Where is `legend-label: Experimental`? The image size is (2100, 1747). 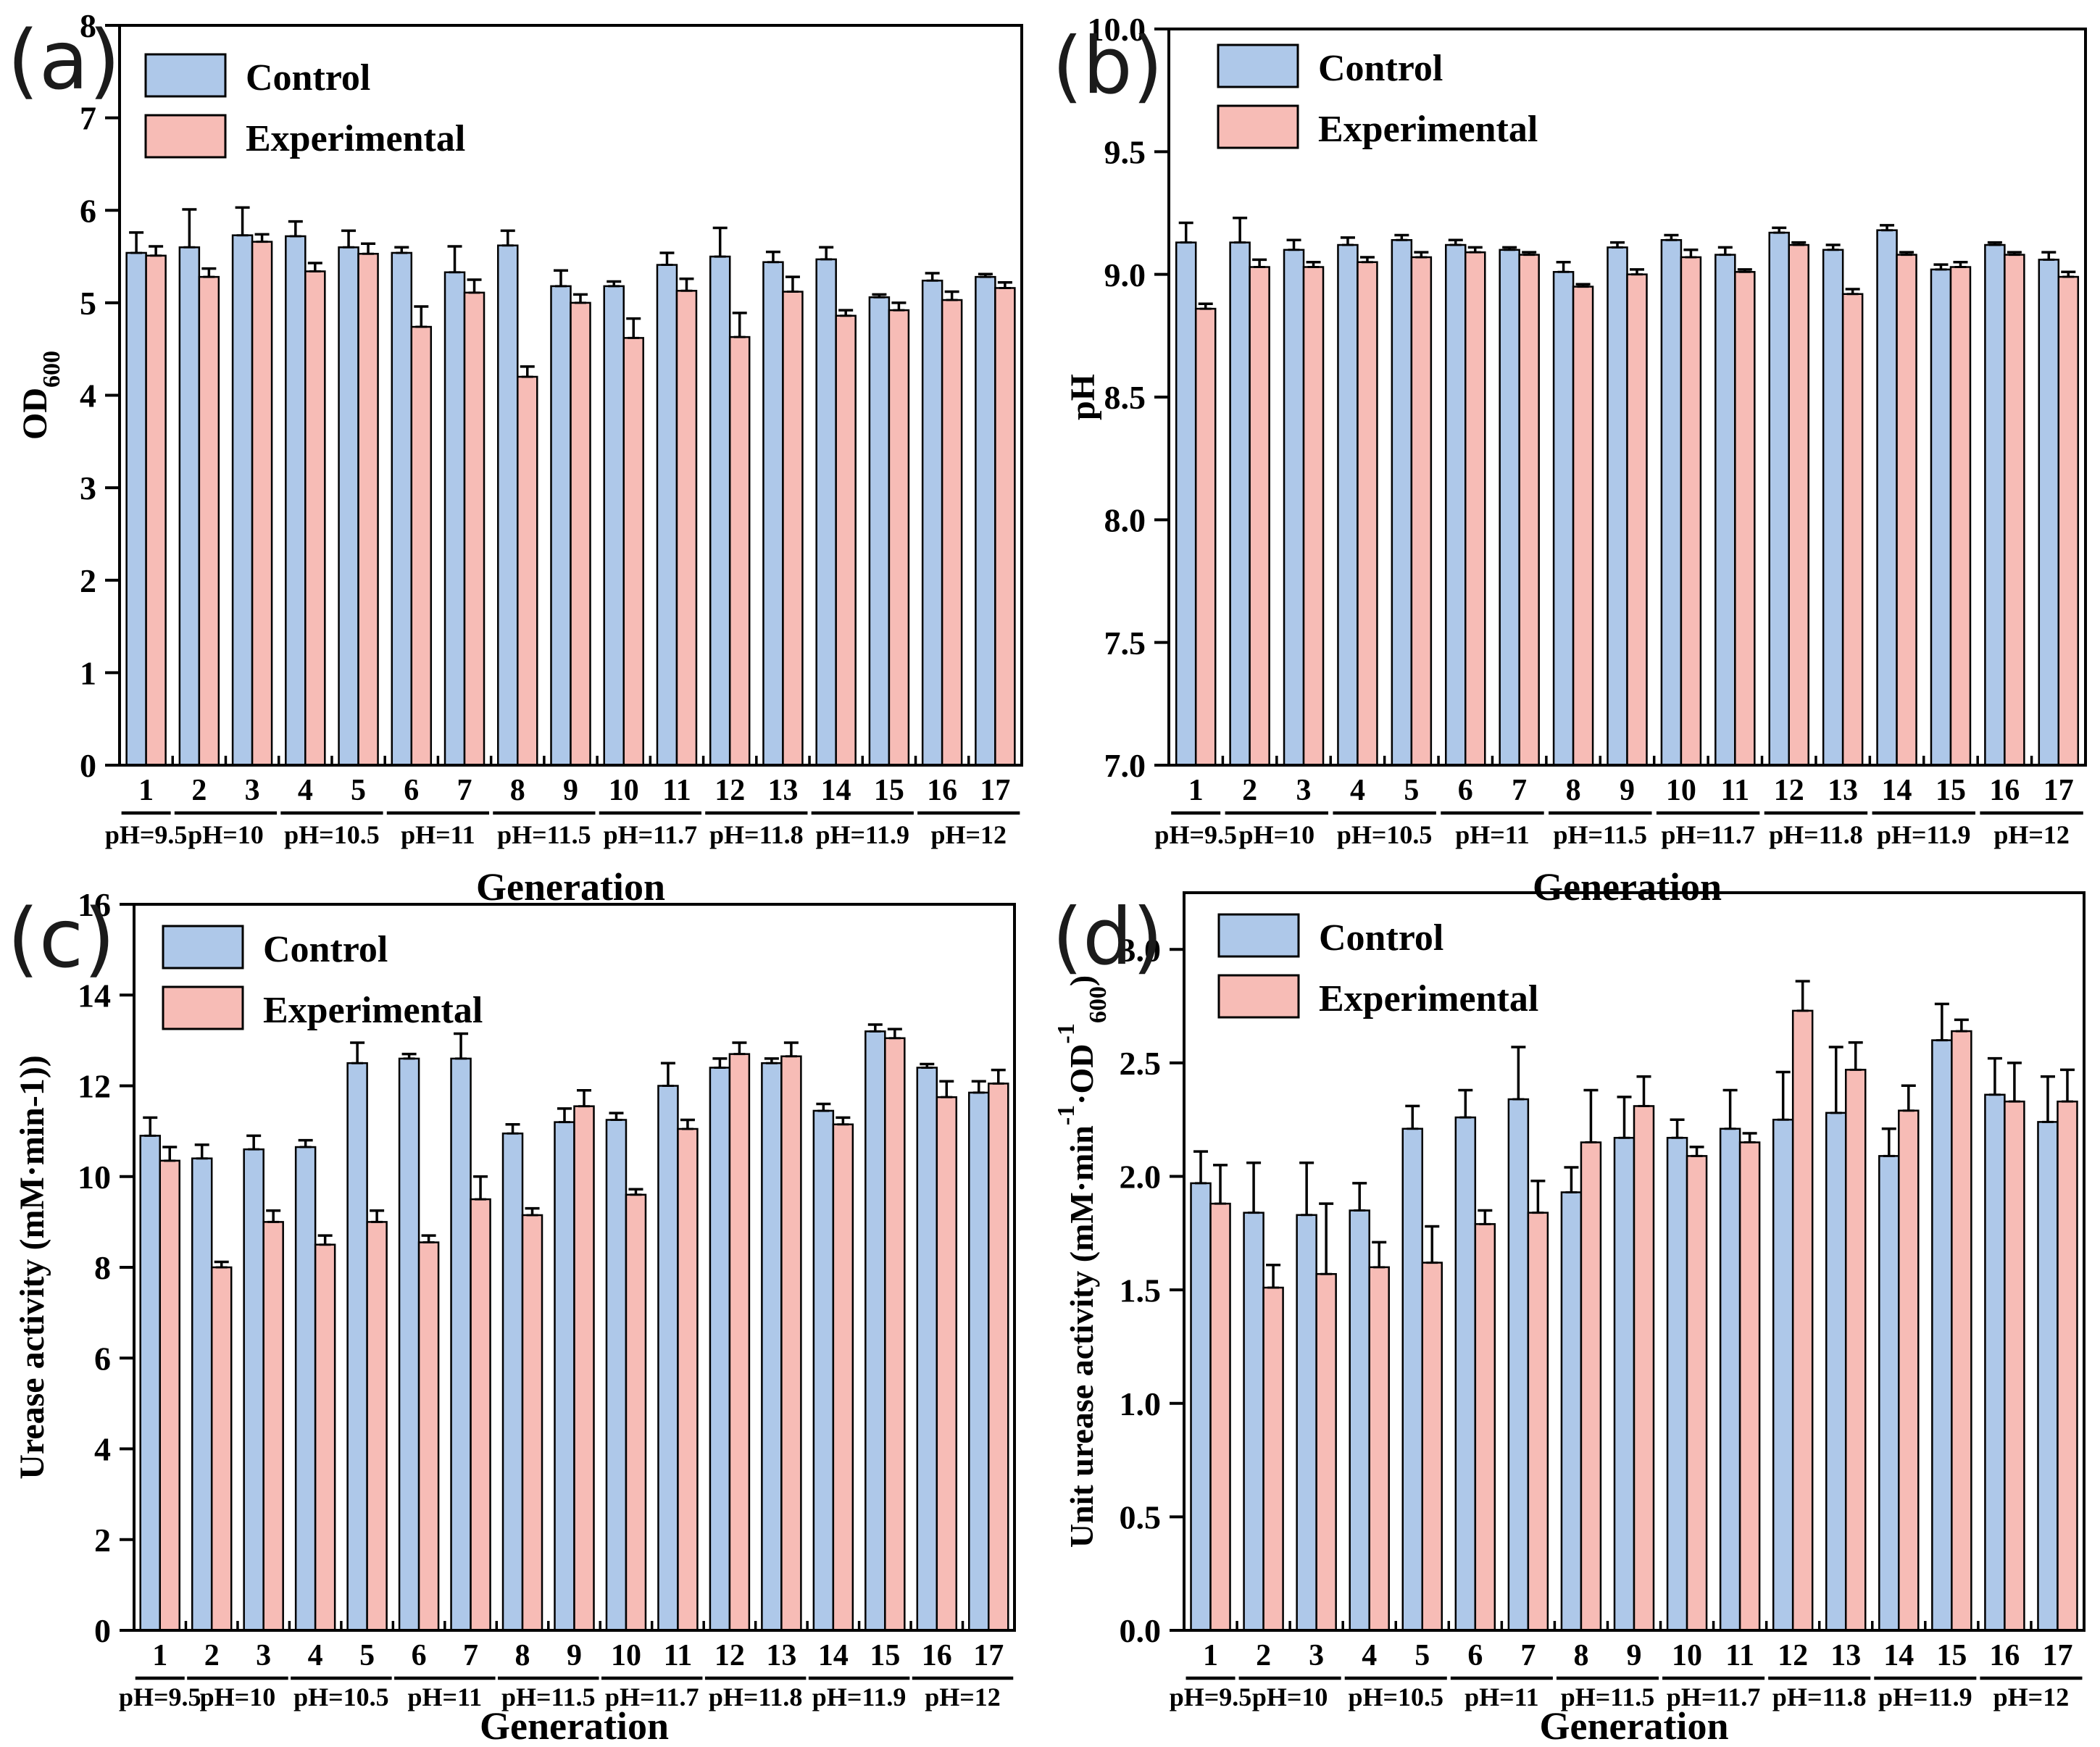
legend-label: Experimental is located at coordinates (373, 1010).